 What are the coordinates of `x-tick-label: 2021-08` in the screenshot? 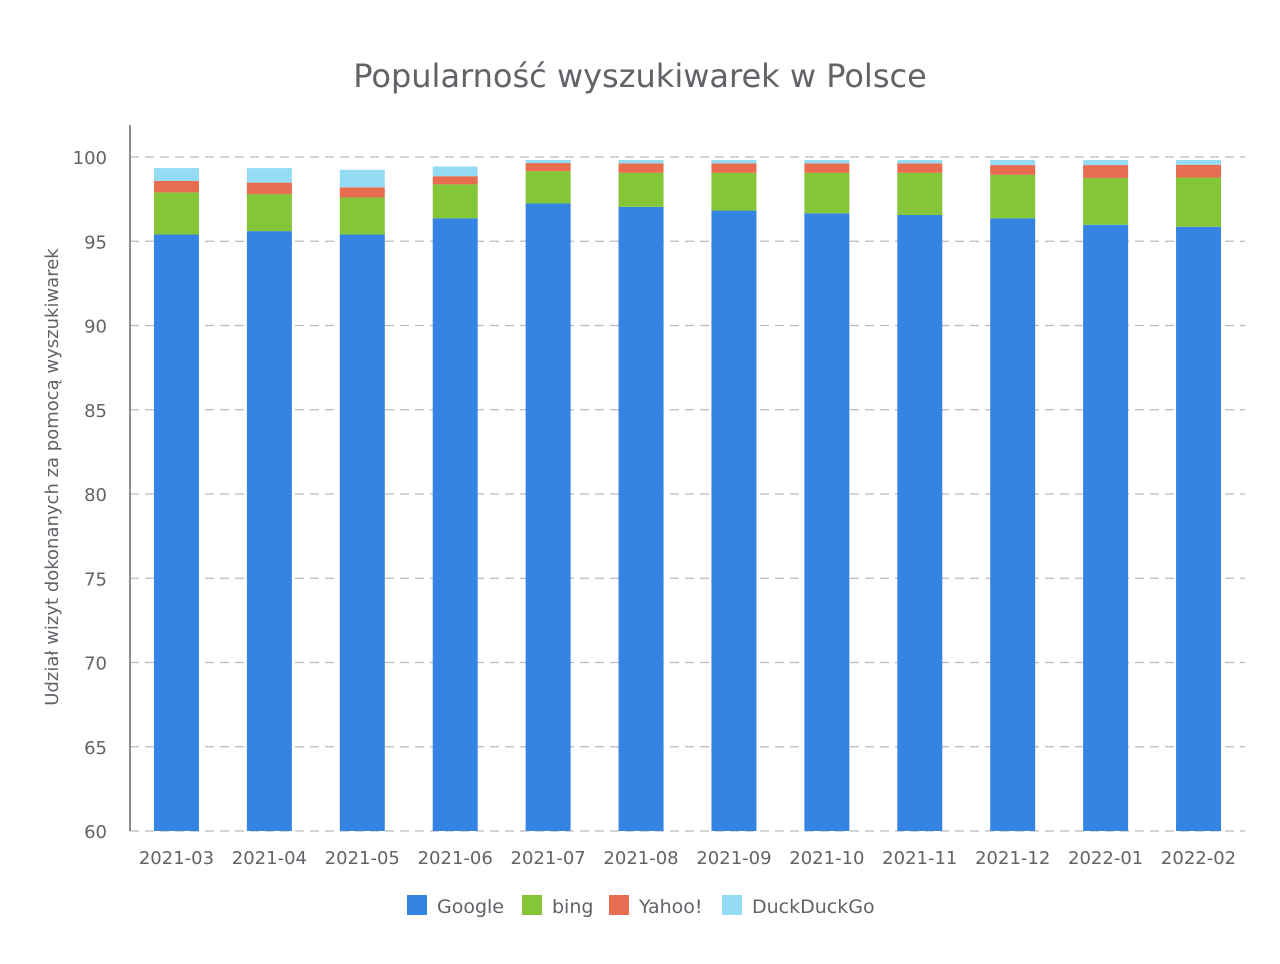 It's located at (640, 858).